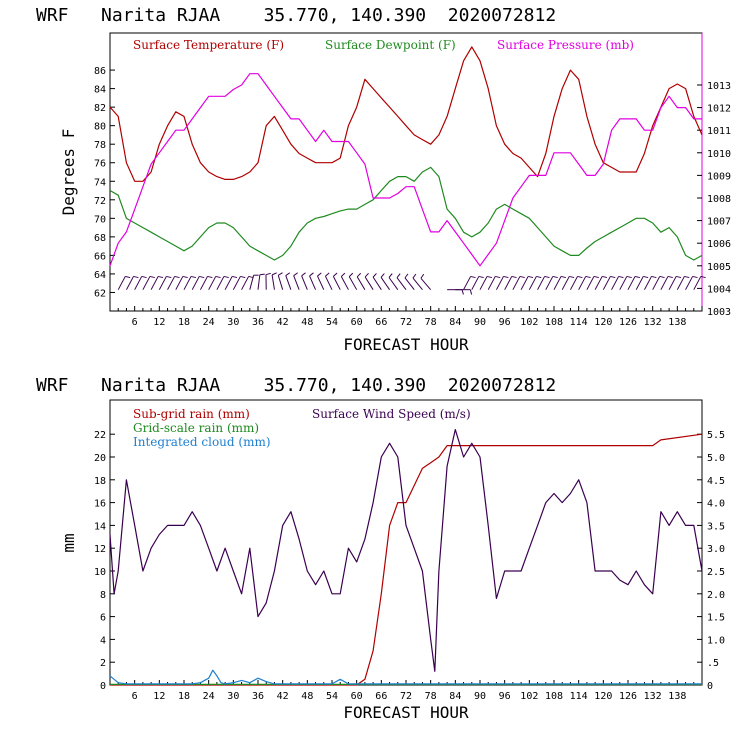  I want to click on x-tick-label: 78, so click(431, 696).